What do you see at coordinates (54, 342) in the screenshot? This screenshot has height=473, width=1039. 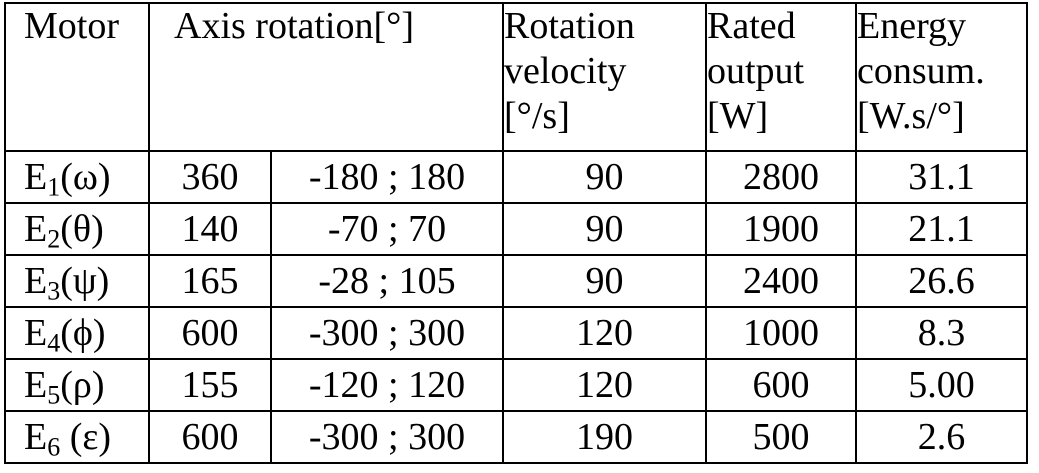 I see `motor-subscript: 4` at bounding box center [54, 342].